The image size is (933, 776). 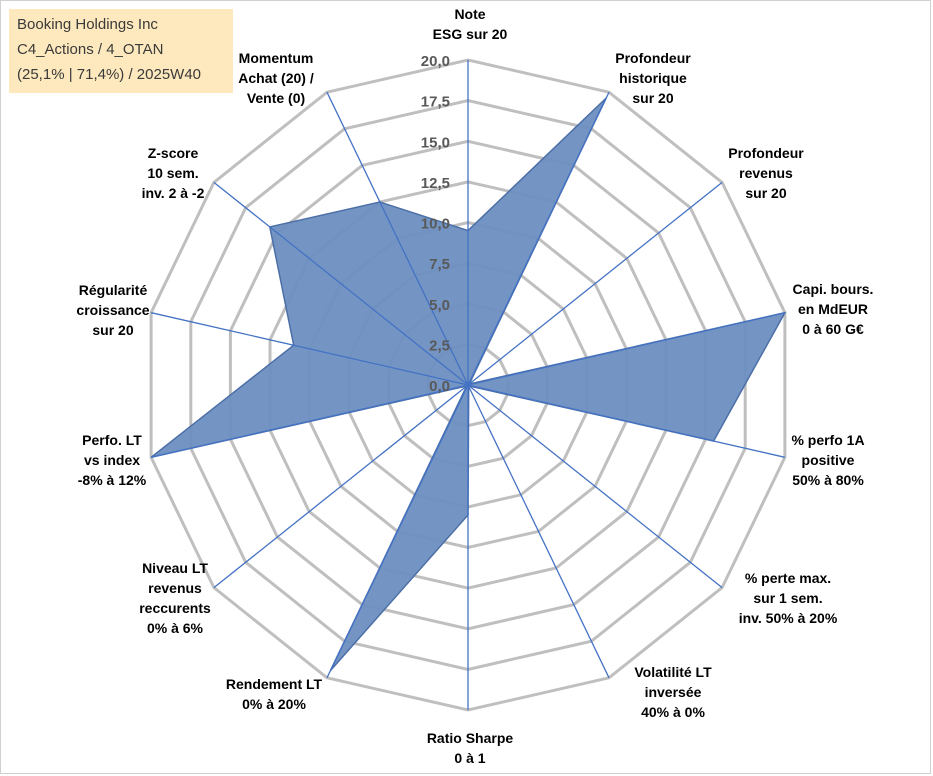 I want to click on axis-label-3-line-1: en MdEUR, so click(x=833, y=309).